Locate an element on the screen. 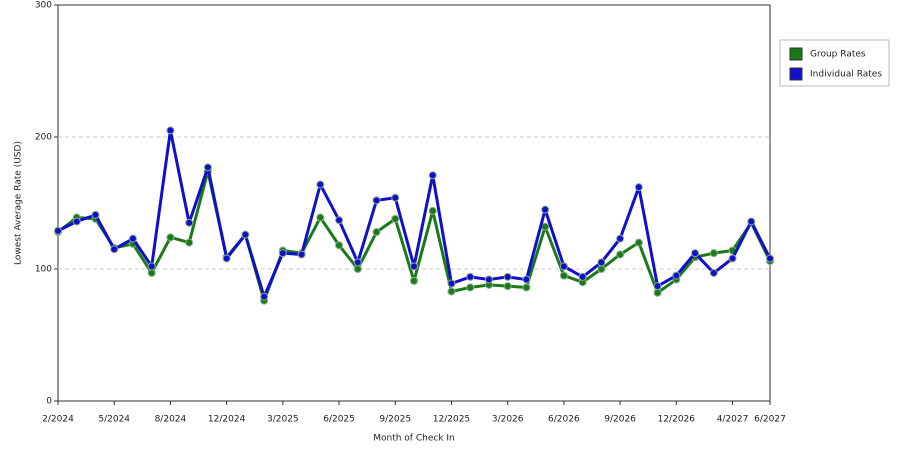 The width and height of the screenshot is (900, 454). x-tick-label: 5/2024 is located at coordinates (114, 420).